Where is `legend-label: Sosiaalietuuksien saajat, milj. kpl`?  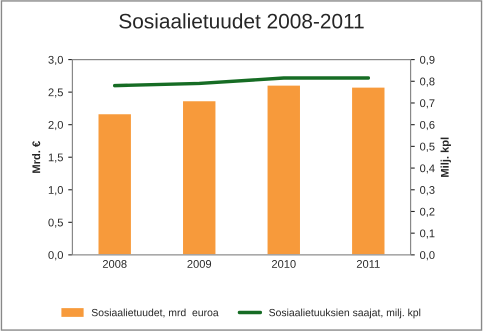
legend-label: Sosiaalietuuksien saajat, milj. kpl is located at coordinates (344, 313).